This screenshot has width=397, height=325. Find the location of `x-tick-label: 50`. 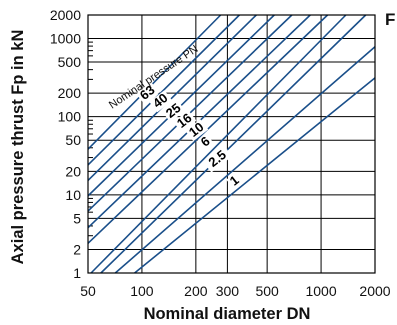

x-tick-label: 50 is located at coordinates (88, 291).